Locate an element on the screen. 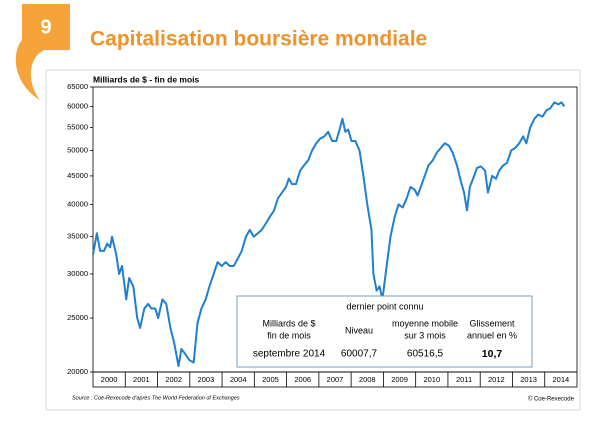 The image size is (605, 422). x-tick-label: 2007 is located at coordinates (335, 379).